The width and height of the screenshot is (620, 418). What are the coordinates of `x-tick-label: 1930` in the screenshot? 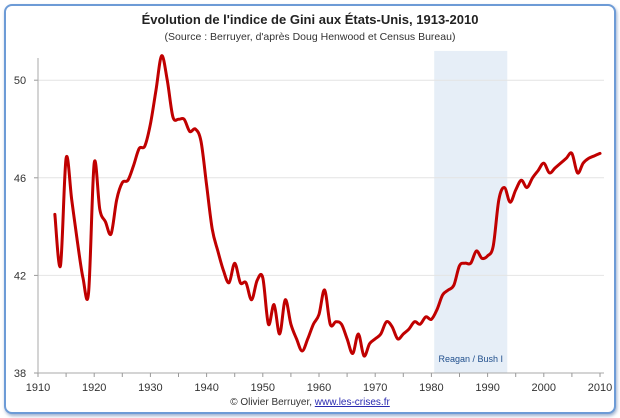 It's located at (150, 388).